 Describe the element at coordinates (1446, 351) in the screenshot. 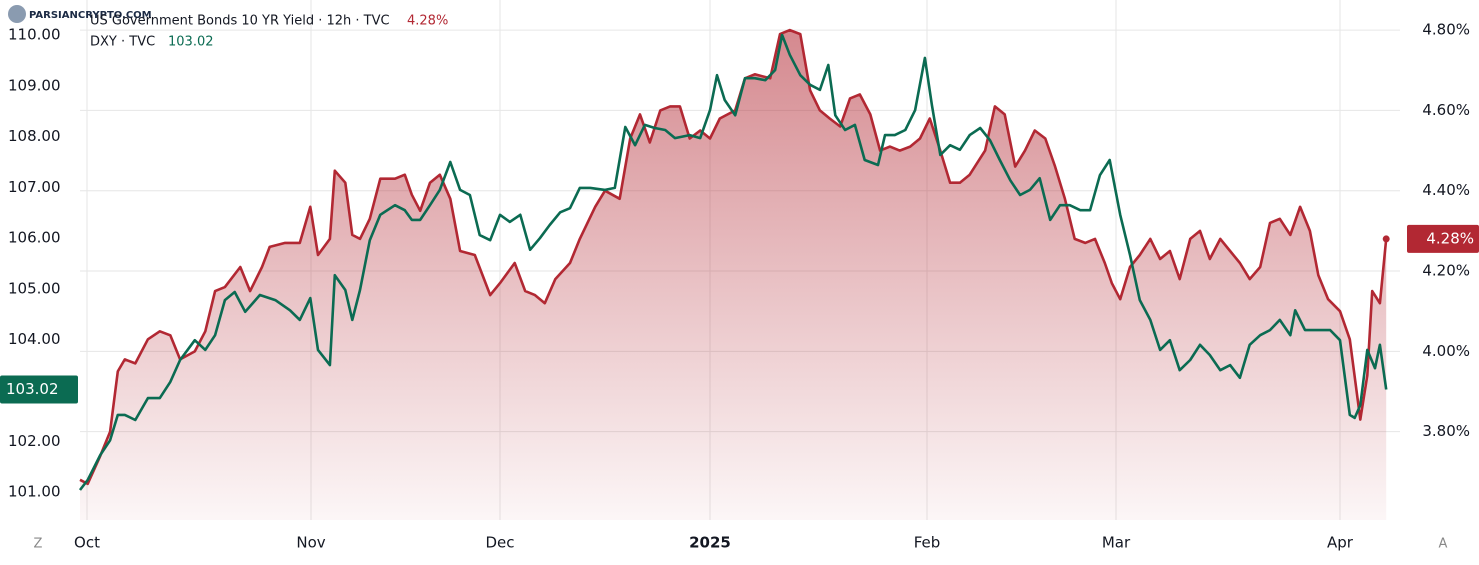

I see `y2-tick-label: 4.00%` at that location.